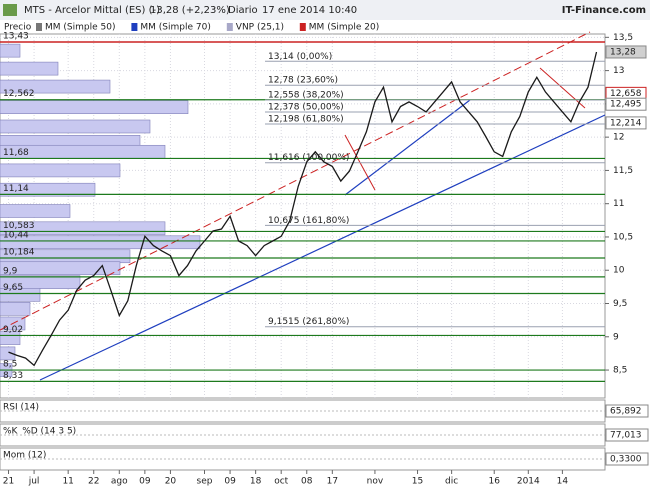  Describe the element at coordinates (623, 38) in the screenshot. I see `y-tick-label: 13,5` at that location.